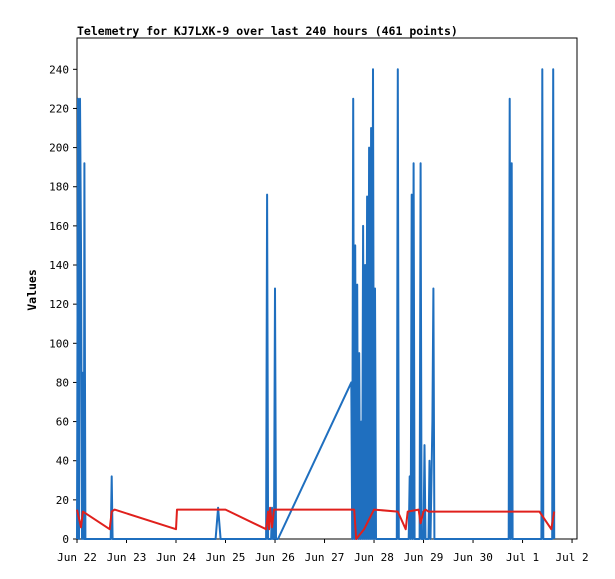 This screenshot has width=615, height=579. Describe the element at coordinates (62, 422) in the screenshot. I see `y-tick-label: 60` at that location.